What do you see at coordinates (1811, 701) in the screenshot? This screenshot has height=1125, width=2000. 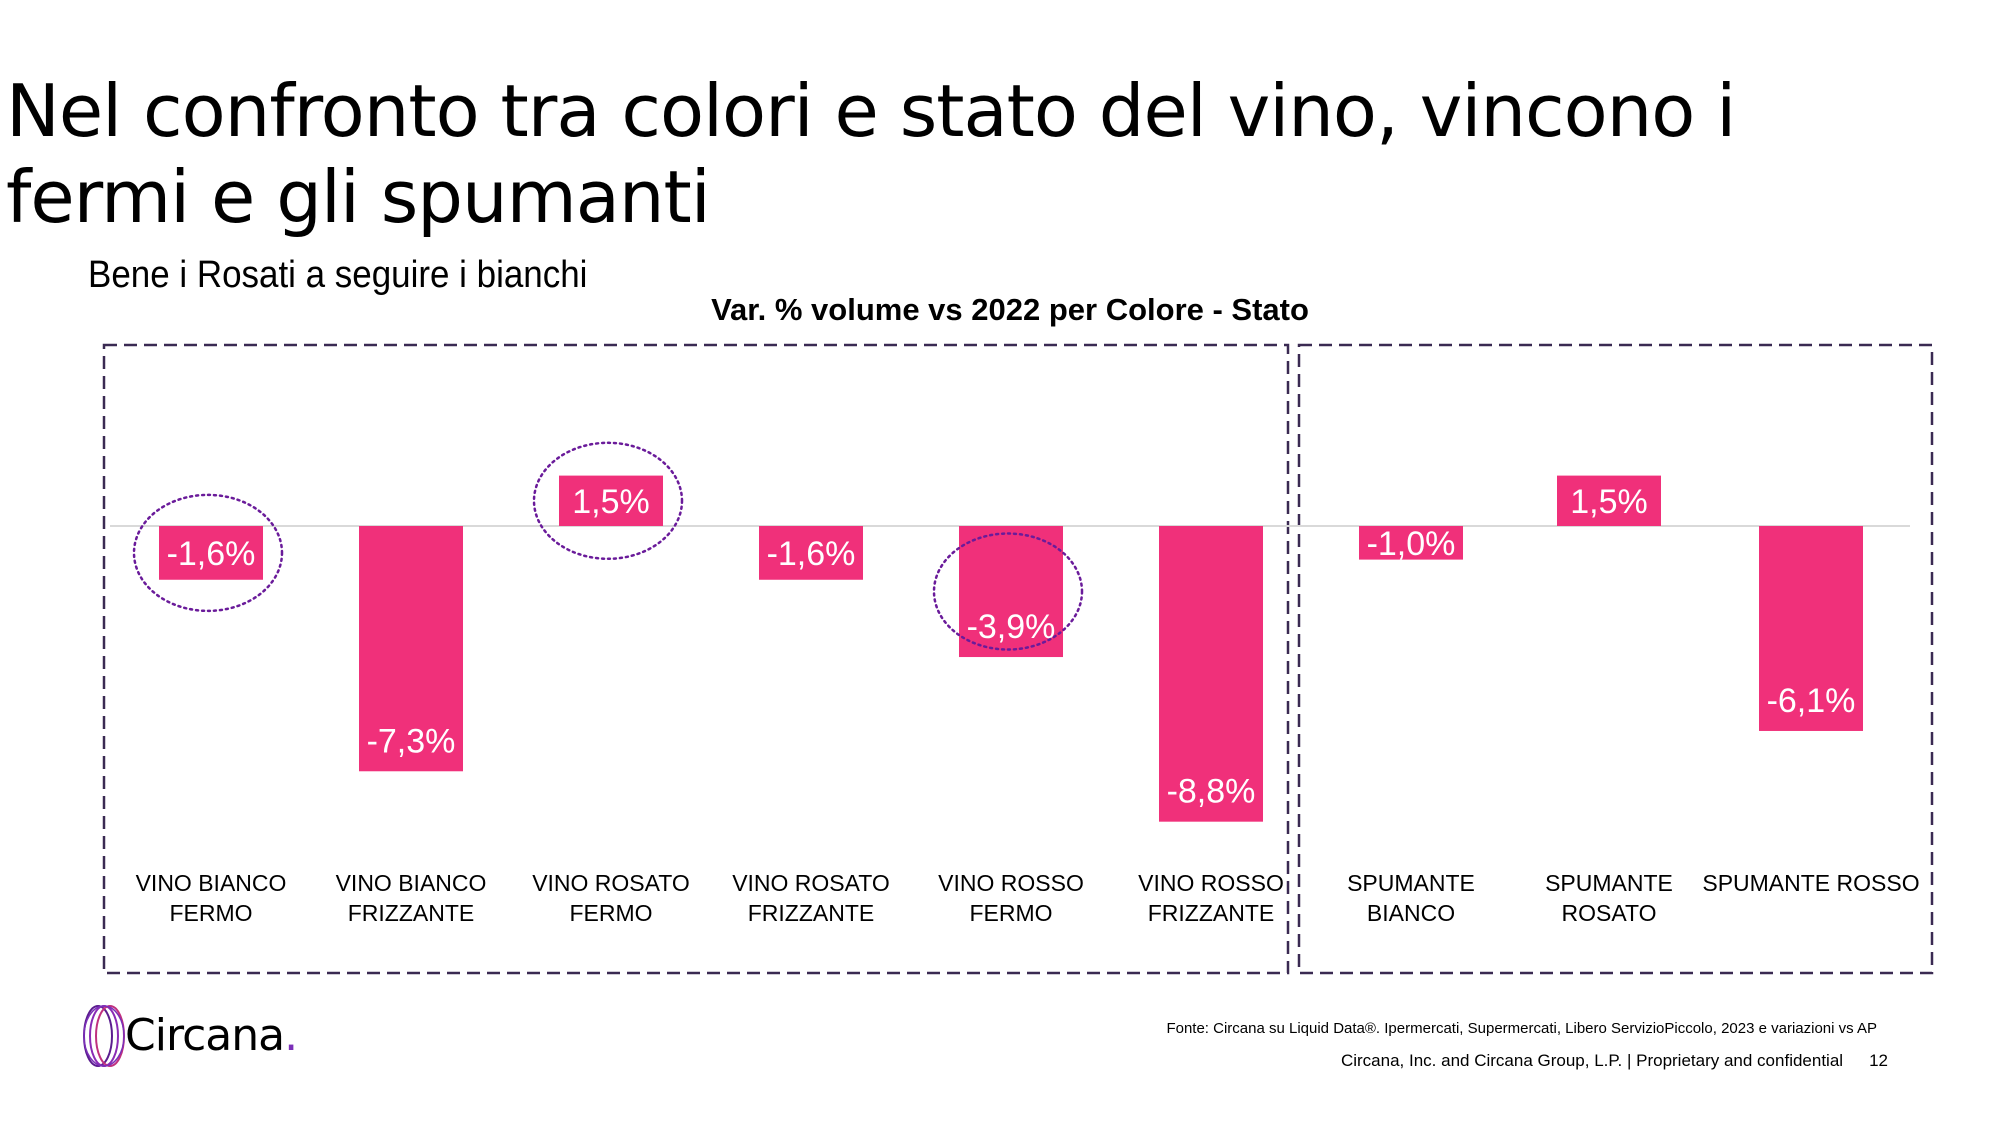 I see `data-label: -6,1%` at bounding box center [1811, 701].